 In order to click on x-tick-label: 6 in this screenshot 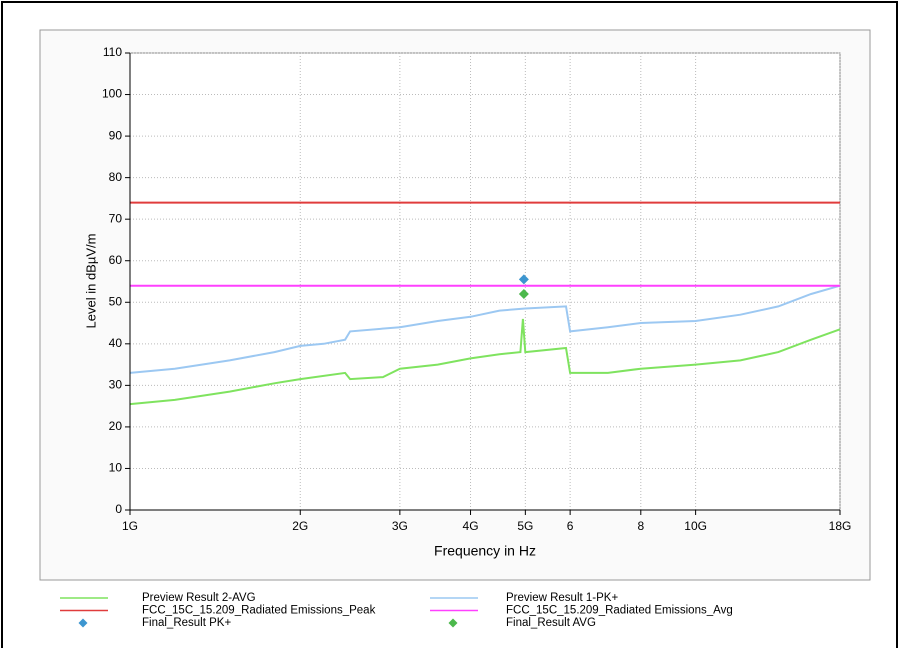, I will do `click(570, 526)`.